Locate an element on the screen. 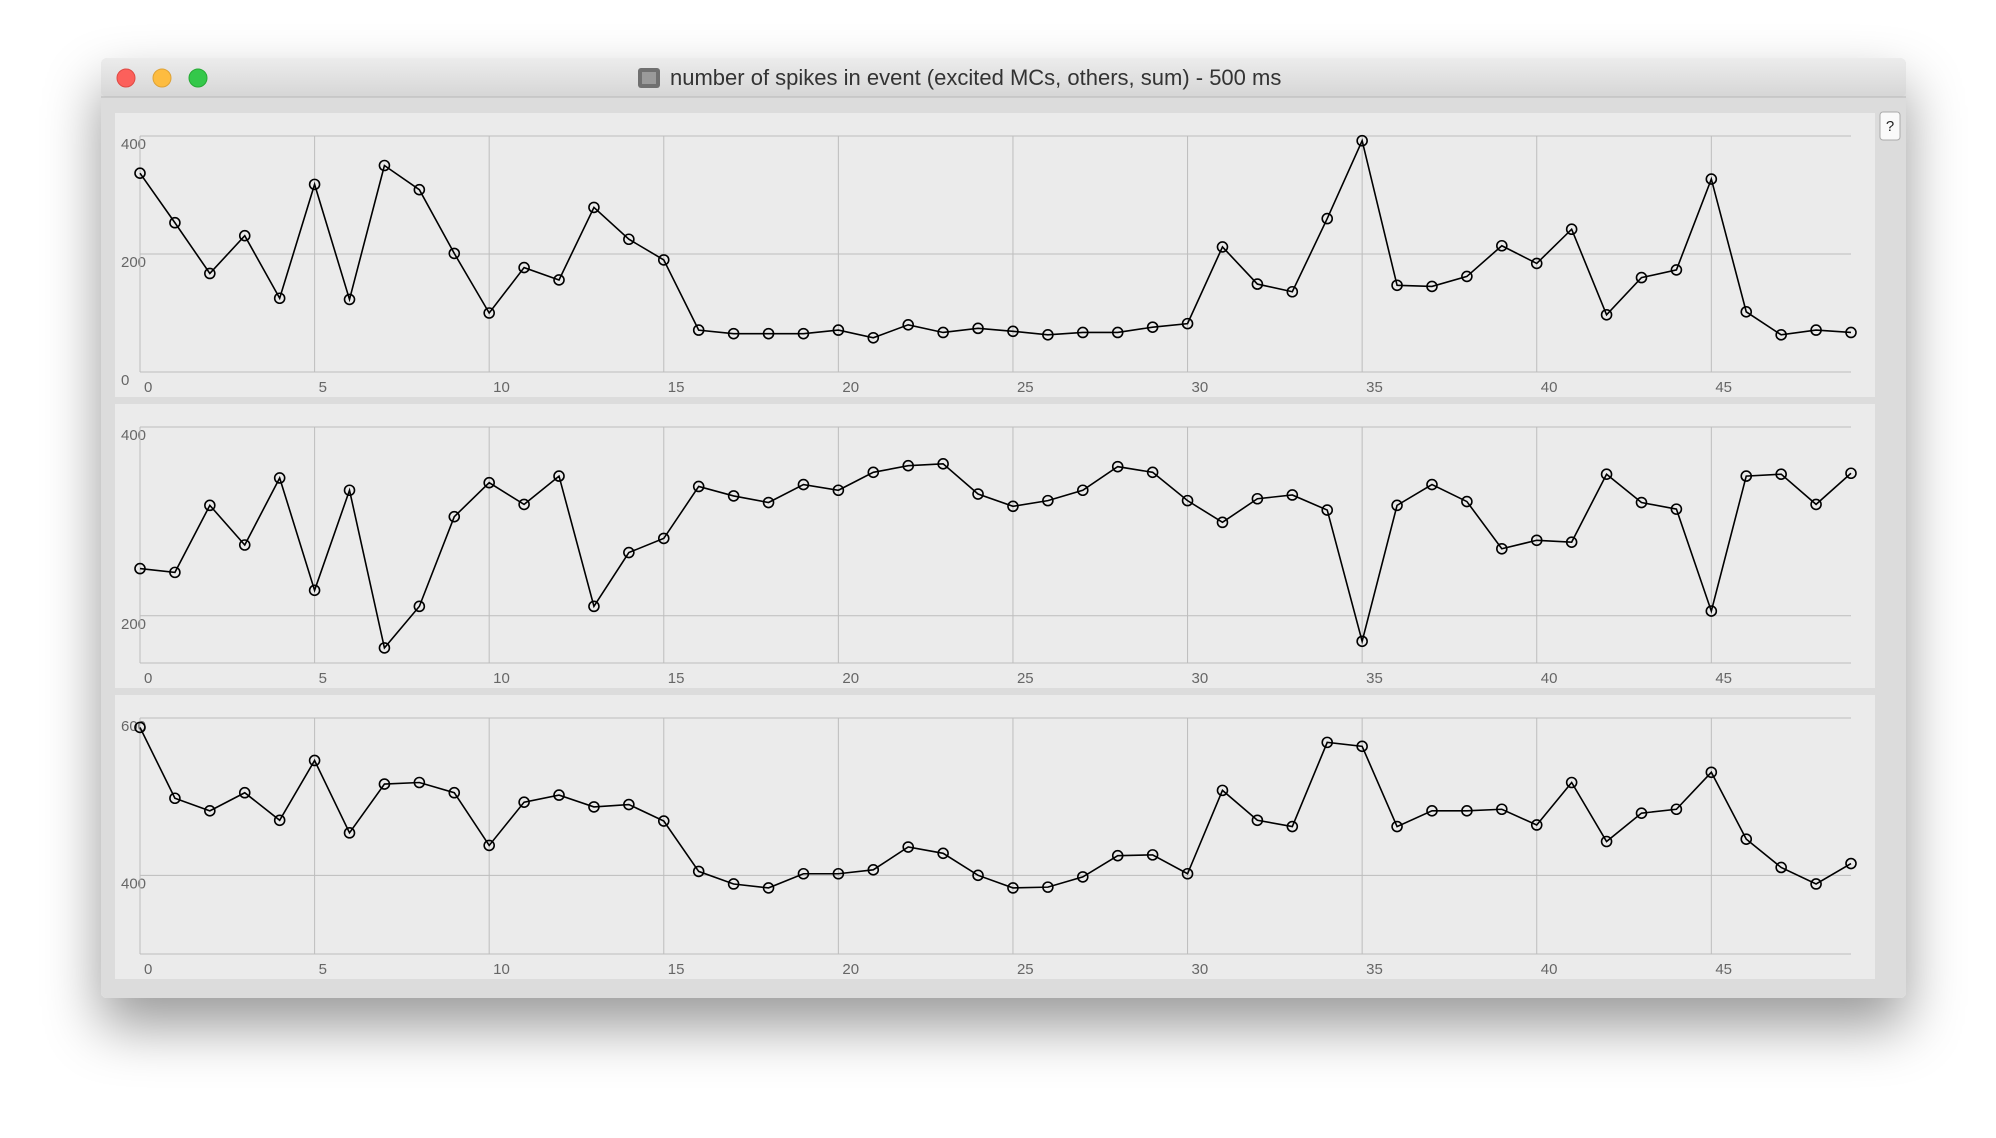 This screenshot has height=1138, width=1996. minimize-button is located at coordinates (162, 78).